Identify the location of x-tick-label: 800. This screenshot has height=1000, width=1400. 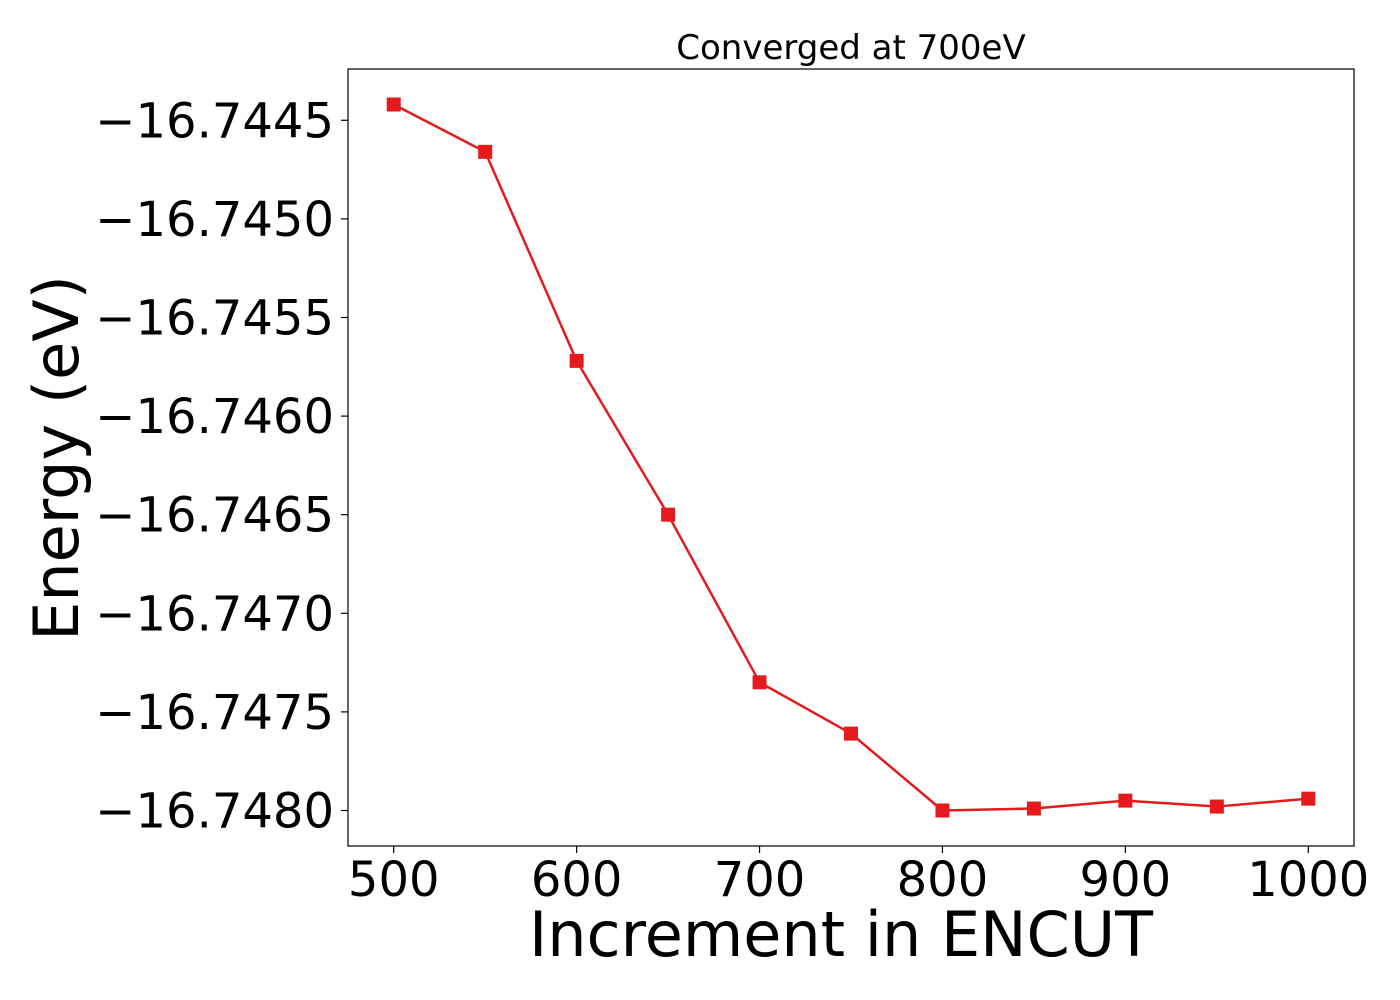
(943, 880).